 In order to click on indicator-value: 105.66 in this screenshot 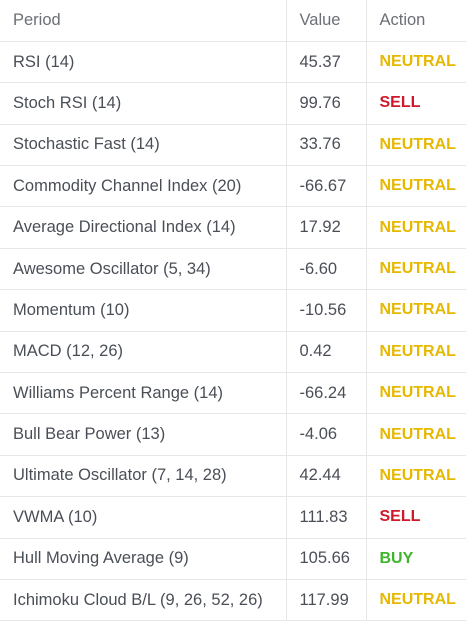, I will do `click(325, 559)`.